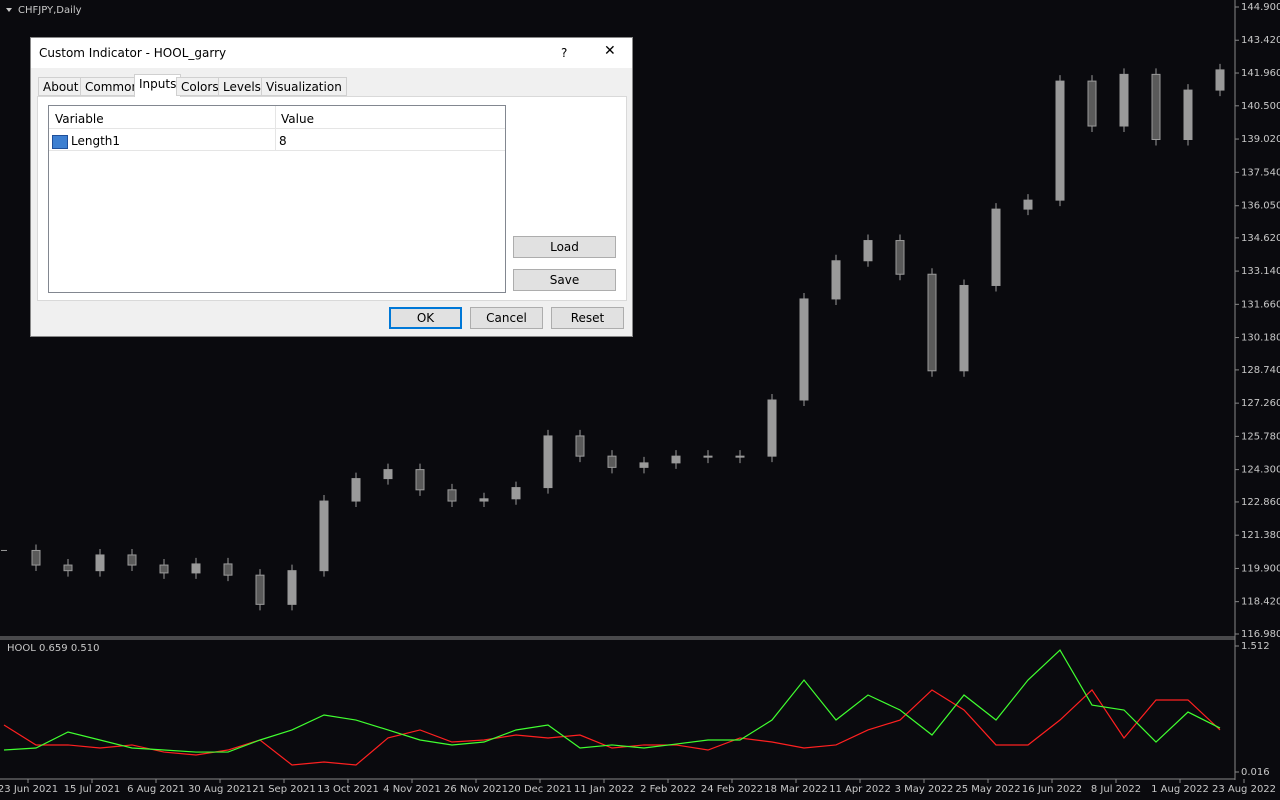  What do you see at coordinates (1260, 106) in the screenshot?
I see `y-tick-label: 140.500` at bounding box center [1260, 106].